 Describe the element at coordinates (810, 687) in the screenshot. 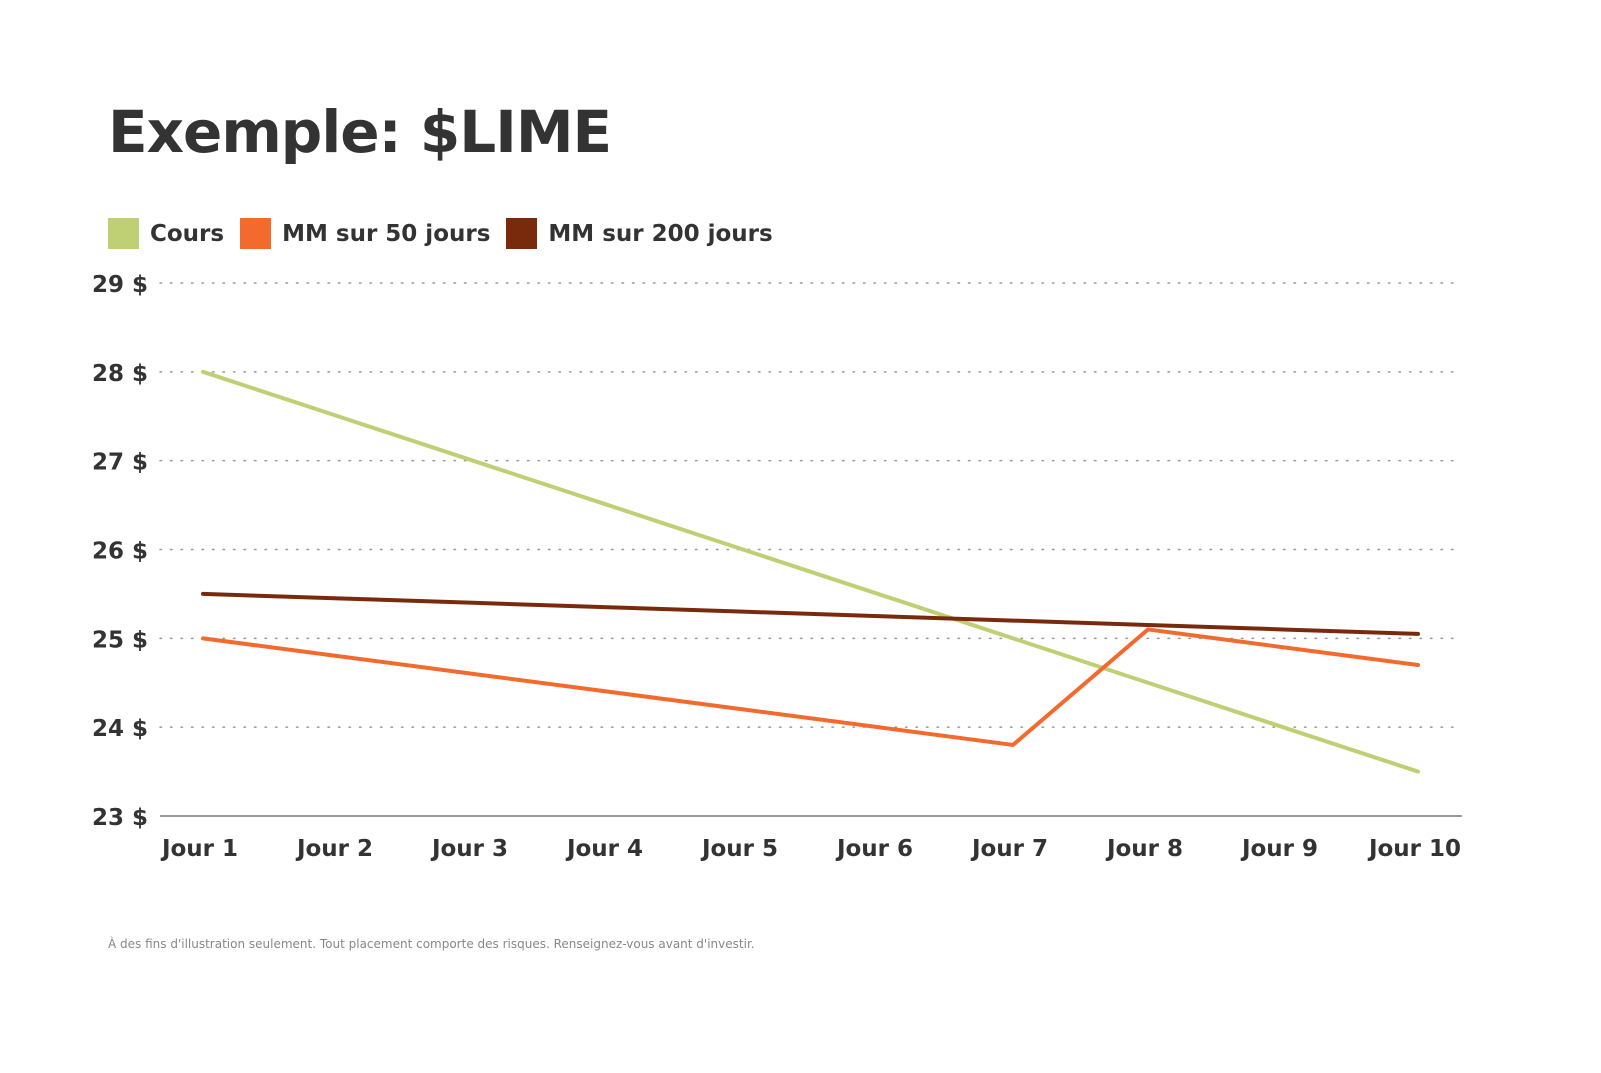

I see `series-line-mm-sur-50-jours` at that location.